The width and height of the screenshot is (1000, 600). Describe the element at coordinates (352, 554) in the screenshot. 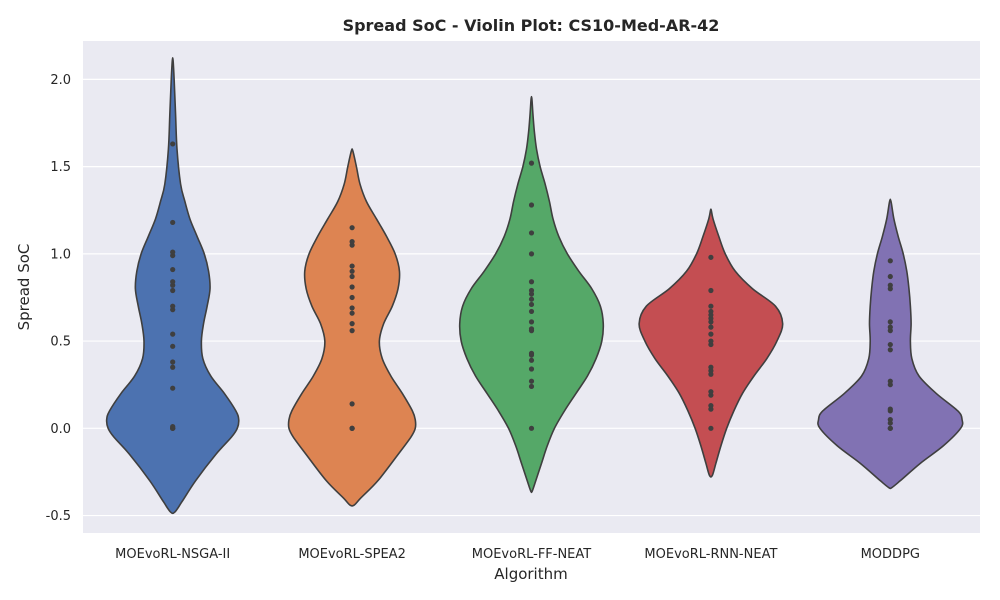

I see `x-tick-label: MOEvoRL-SPEA2` at that location.